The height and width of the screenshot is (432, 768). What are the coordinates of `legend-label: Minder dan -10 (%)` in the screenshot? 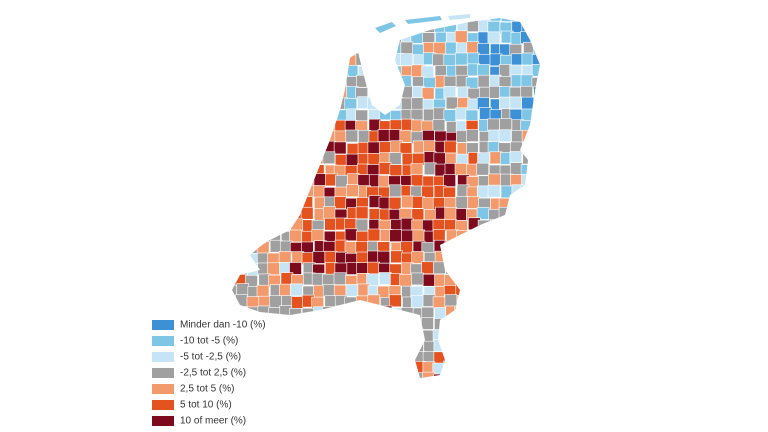 It's located at (223, 325).